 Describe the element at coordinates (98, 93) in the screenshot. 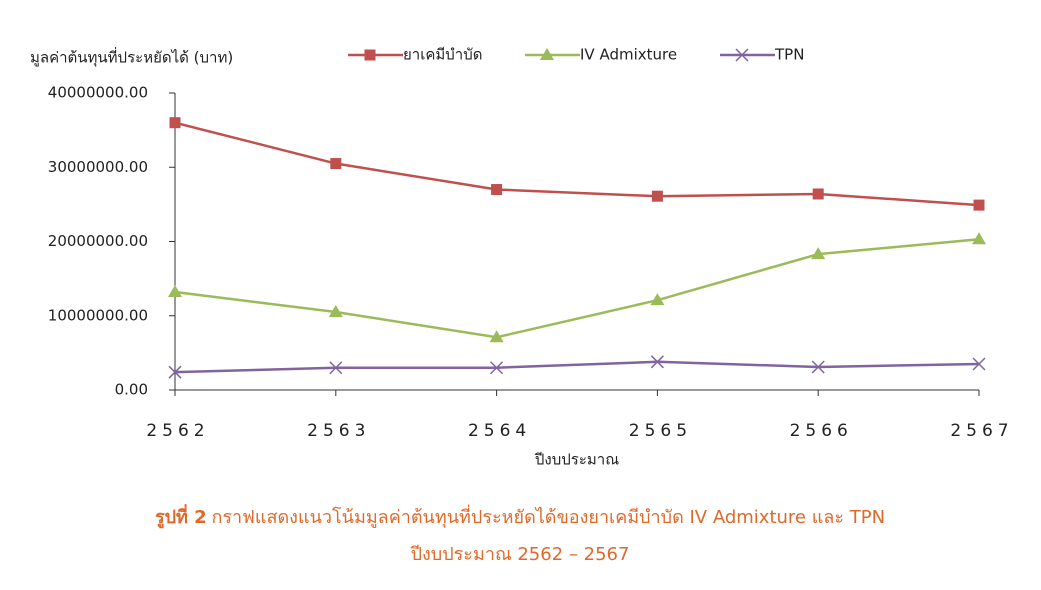

I see `y-tick-label: 40000000.00` at that location.